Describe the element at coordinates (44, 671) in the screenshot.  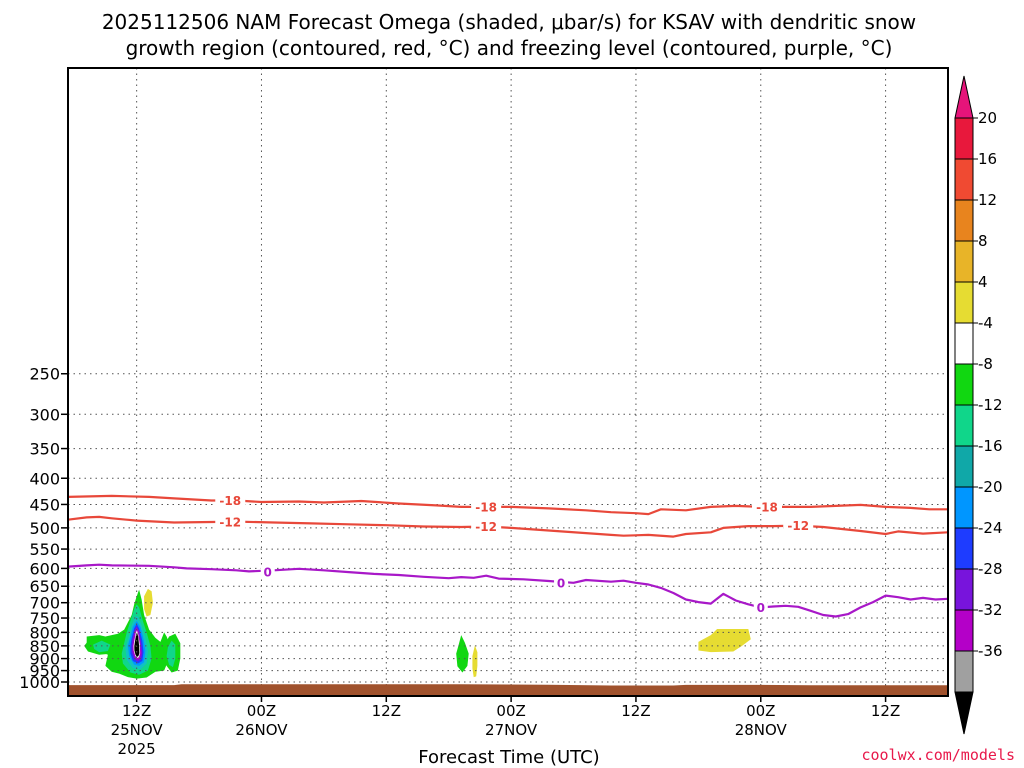
I see `y-tick-label: 950` at that location.